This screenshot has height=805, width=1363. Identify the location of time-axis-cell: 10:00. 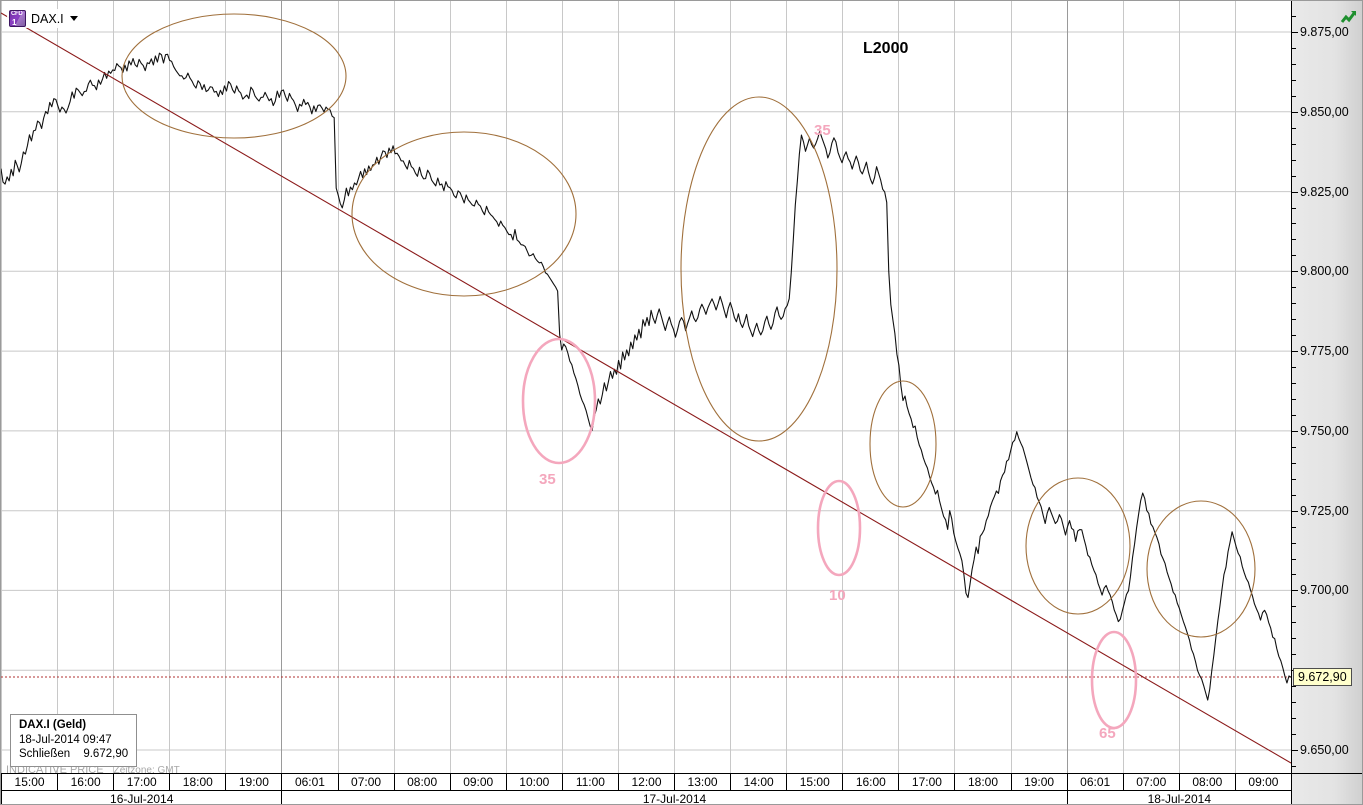
(533, 782).